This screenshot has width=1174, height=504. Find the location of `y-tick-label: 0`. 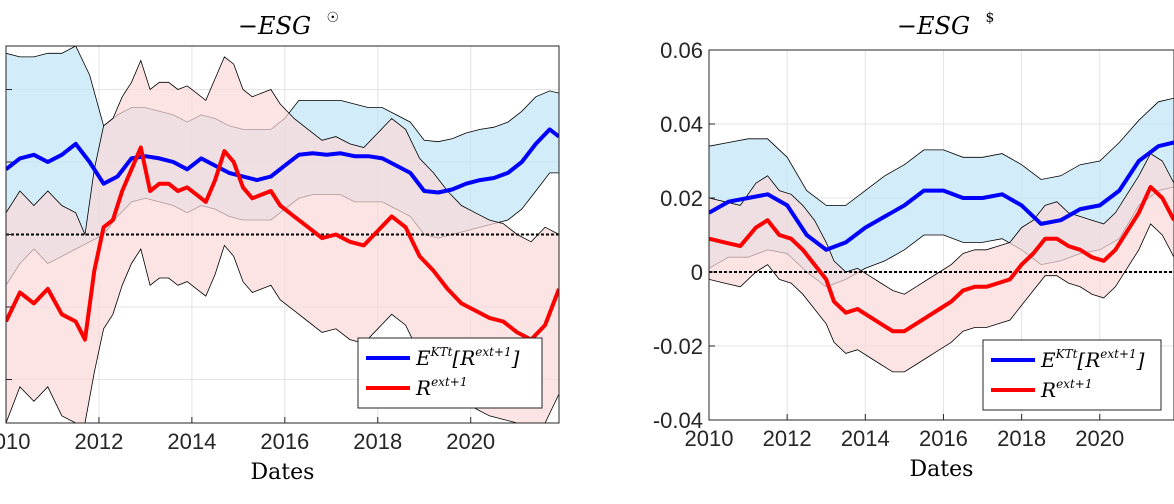

y-tick-label: 0 is located at coordinates (697, 272).